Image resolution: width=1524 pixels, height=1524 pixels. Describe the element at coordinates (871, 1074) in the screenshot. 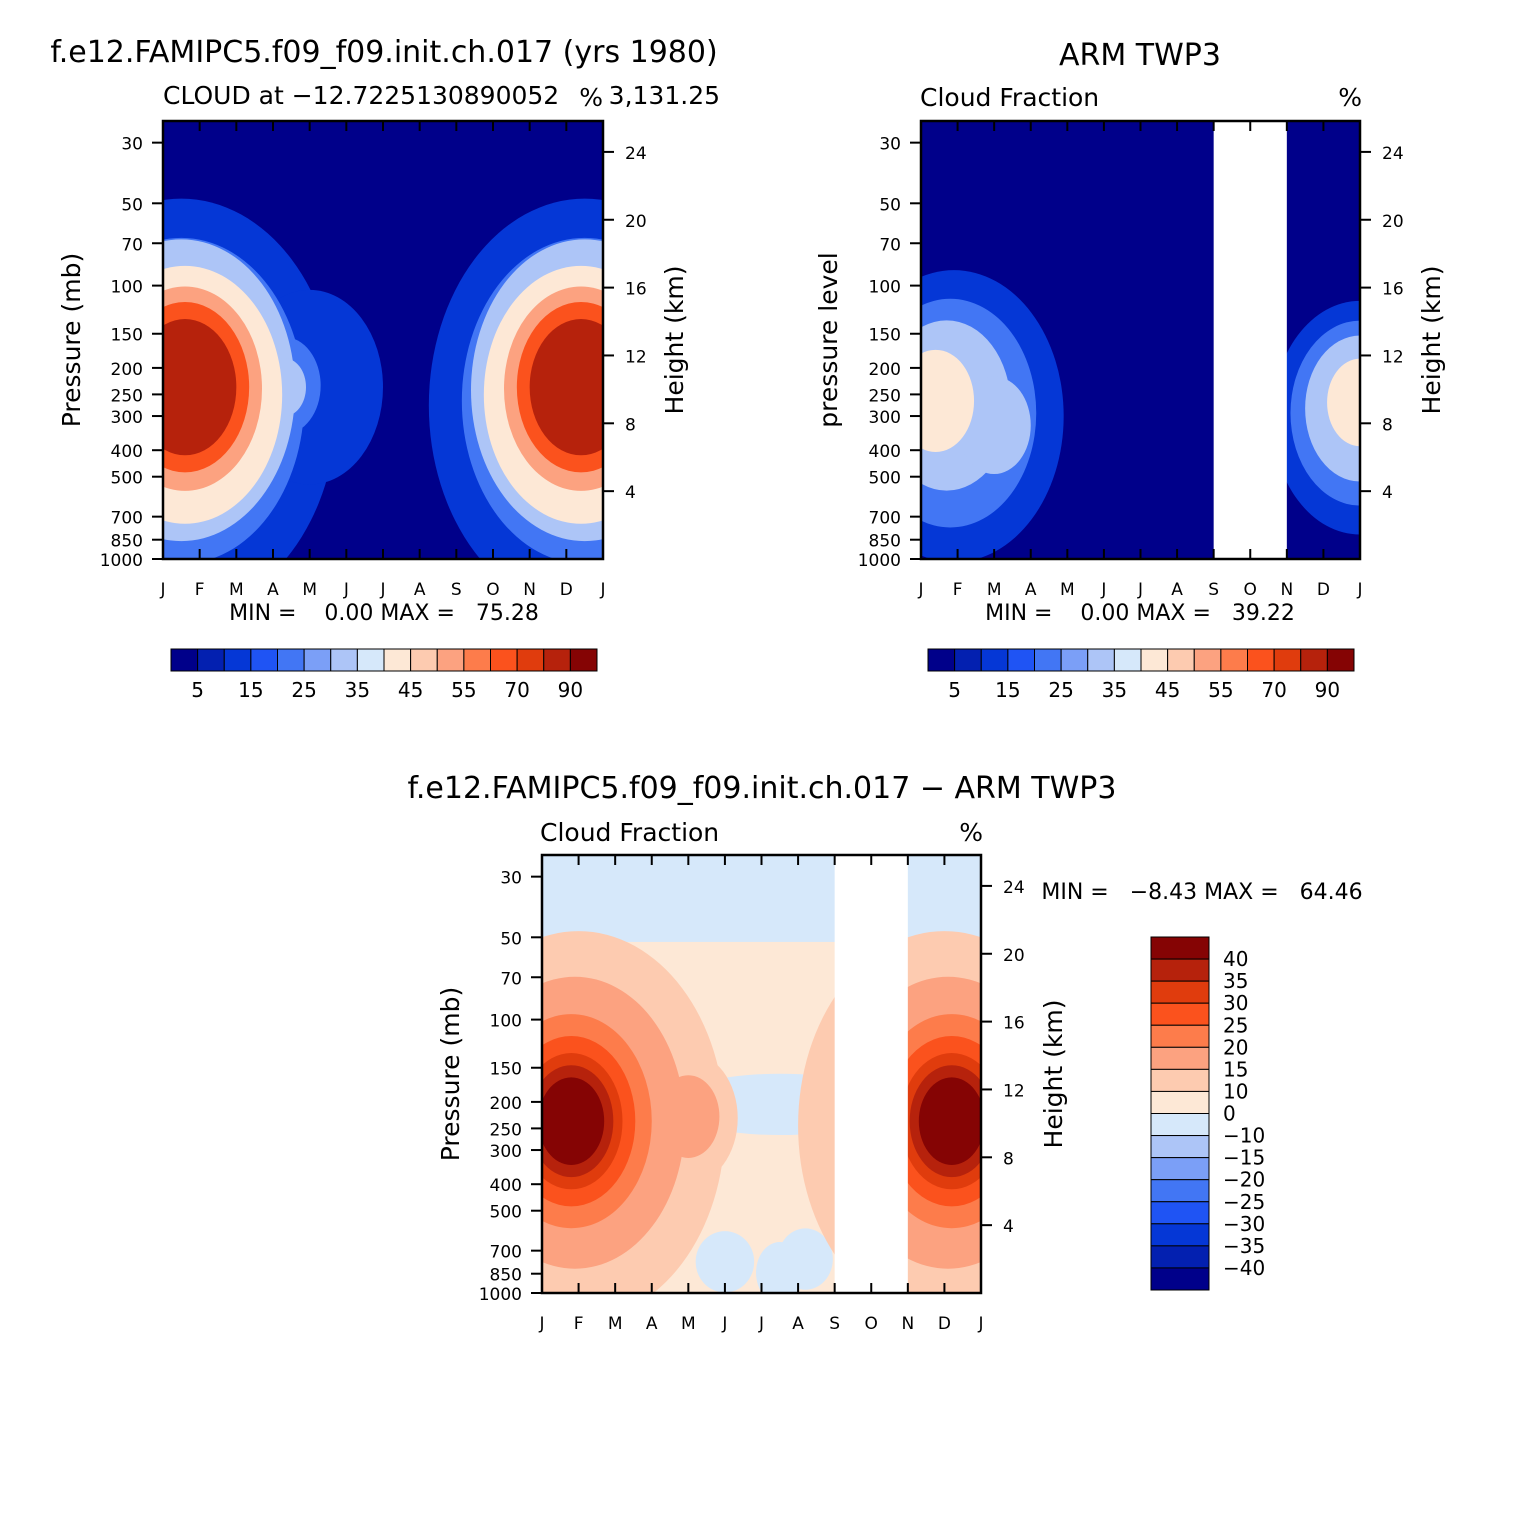

I see `missing-months` at that location.